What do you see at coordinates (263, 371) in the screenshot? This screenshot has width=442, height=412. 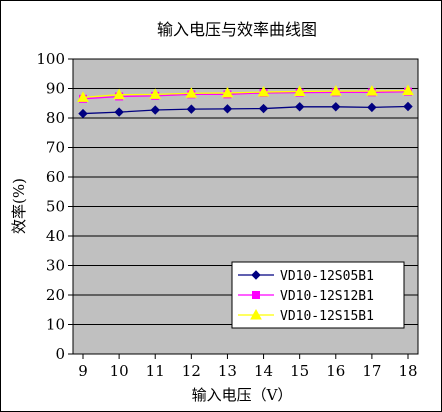 I see `x-tick-label: 14` at bounding box center [263, 371].